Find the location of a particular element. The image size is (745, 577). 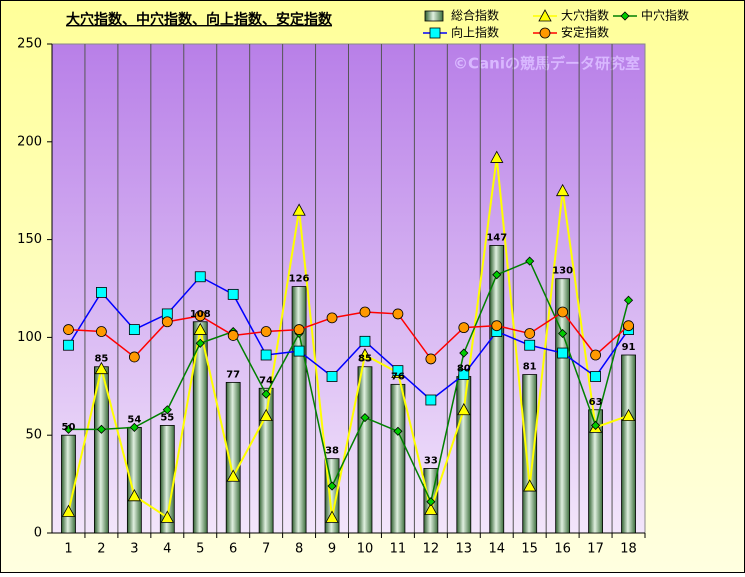

x-tick-label: 12 is located at coordinates (431, 549).